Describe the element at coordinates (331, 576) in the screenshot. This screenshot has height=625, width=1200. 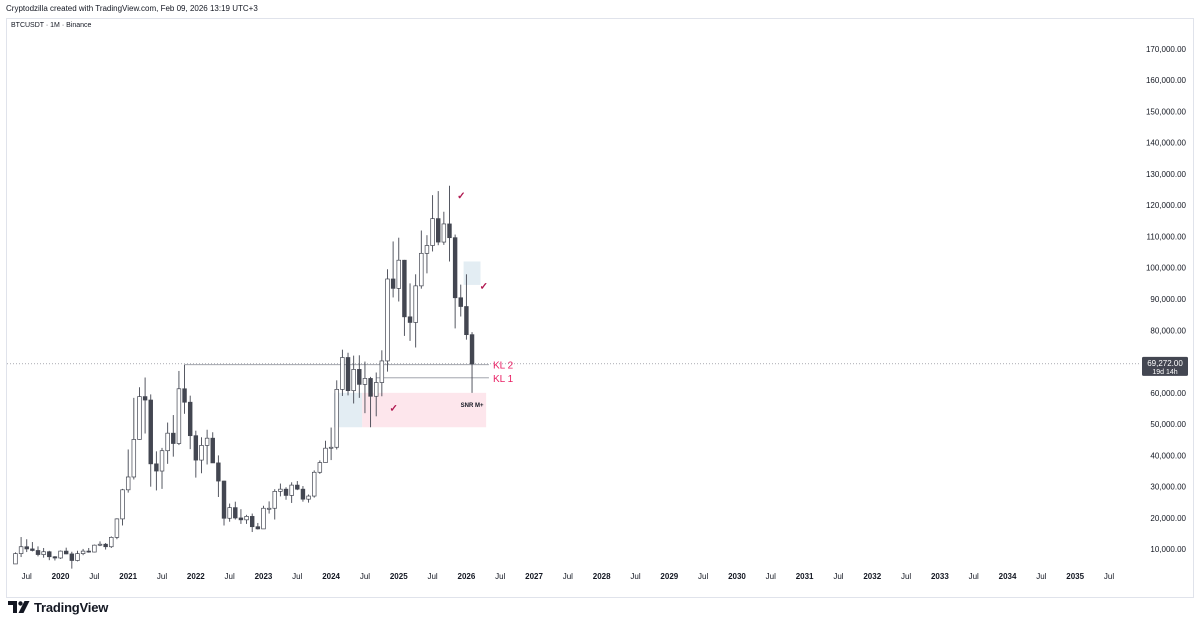
I see `time-tick-label: 2024` at that location.